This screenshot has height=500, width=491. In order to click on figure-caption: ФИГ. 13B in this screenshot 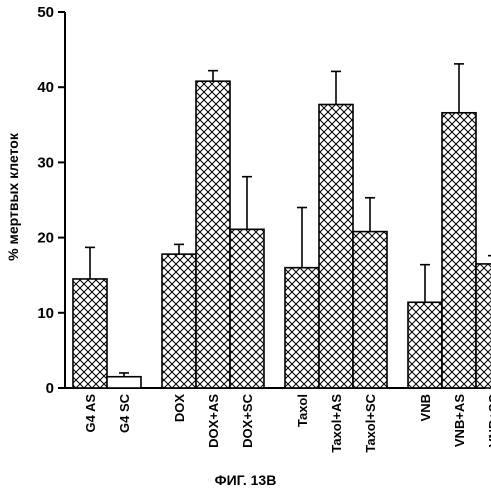, I will do `click(245, 480)`.